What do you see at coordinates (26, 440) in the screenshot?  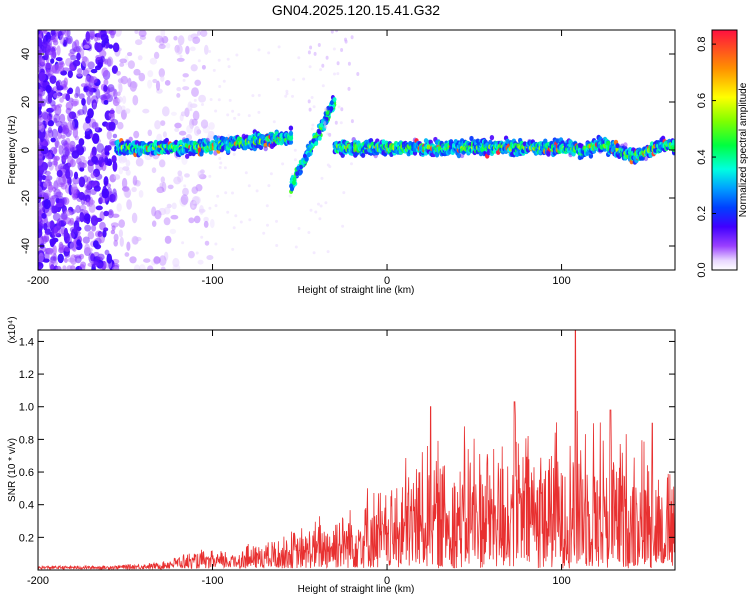 I see `snr-y-tick-label: 0.8` at bounding box center [26, 440].